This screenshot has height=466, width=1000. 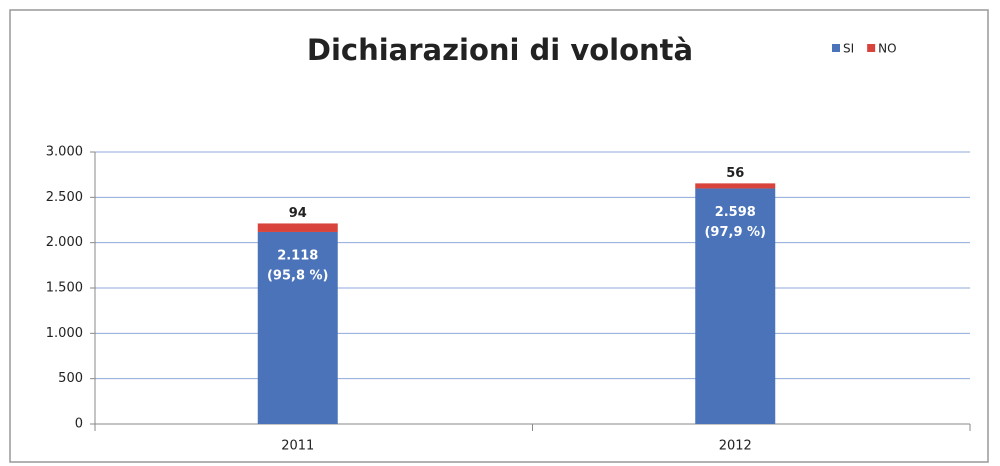 What do you see at coordinates (297, 446) in the screenshot?
I see `x-tick-label: 2011` at bounding box center [297, 446].